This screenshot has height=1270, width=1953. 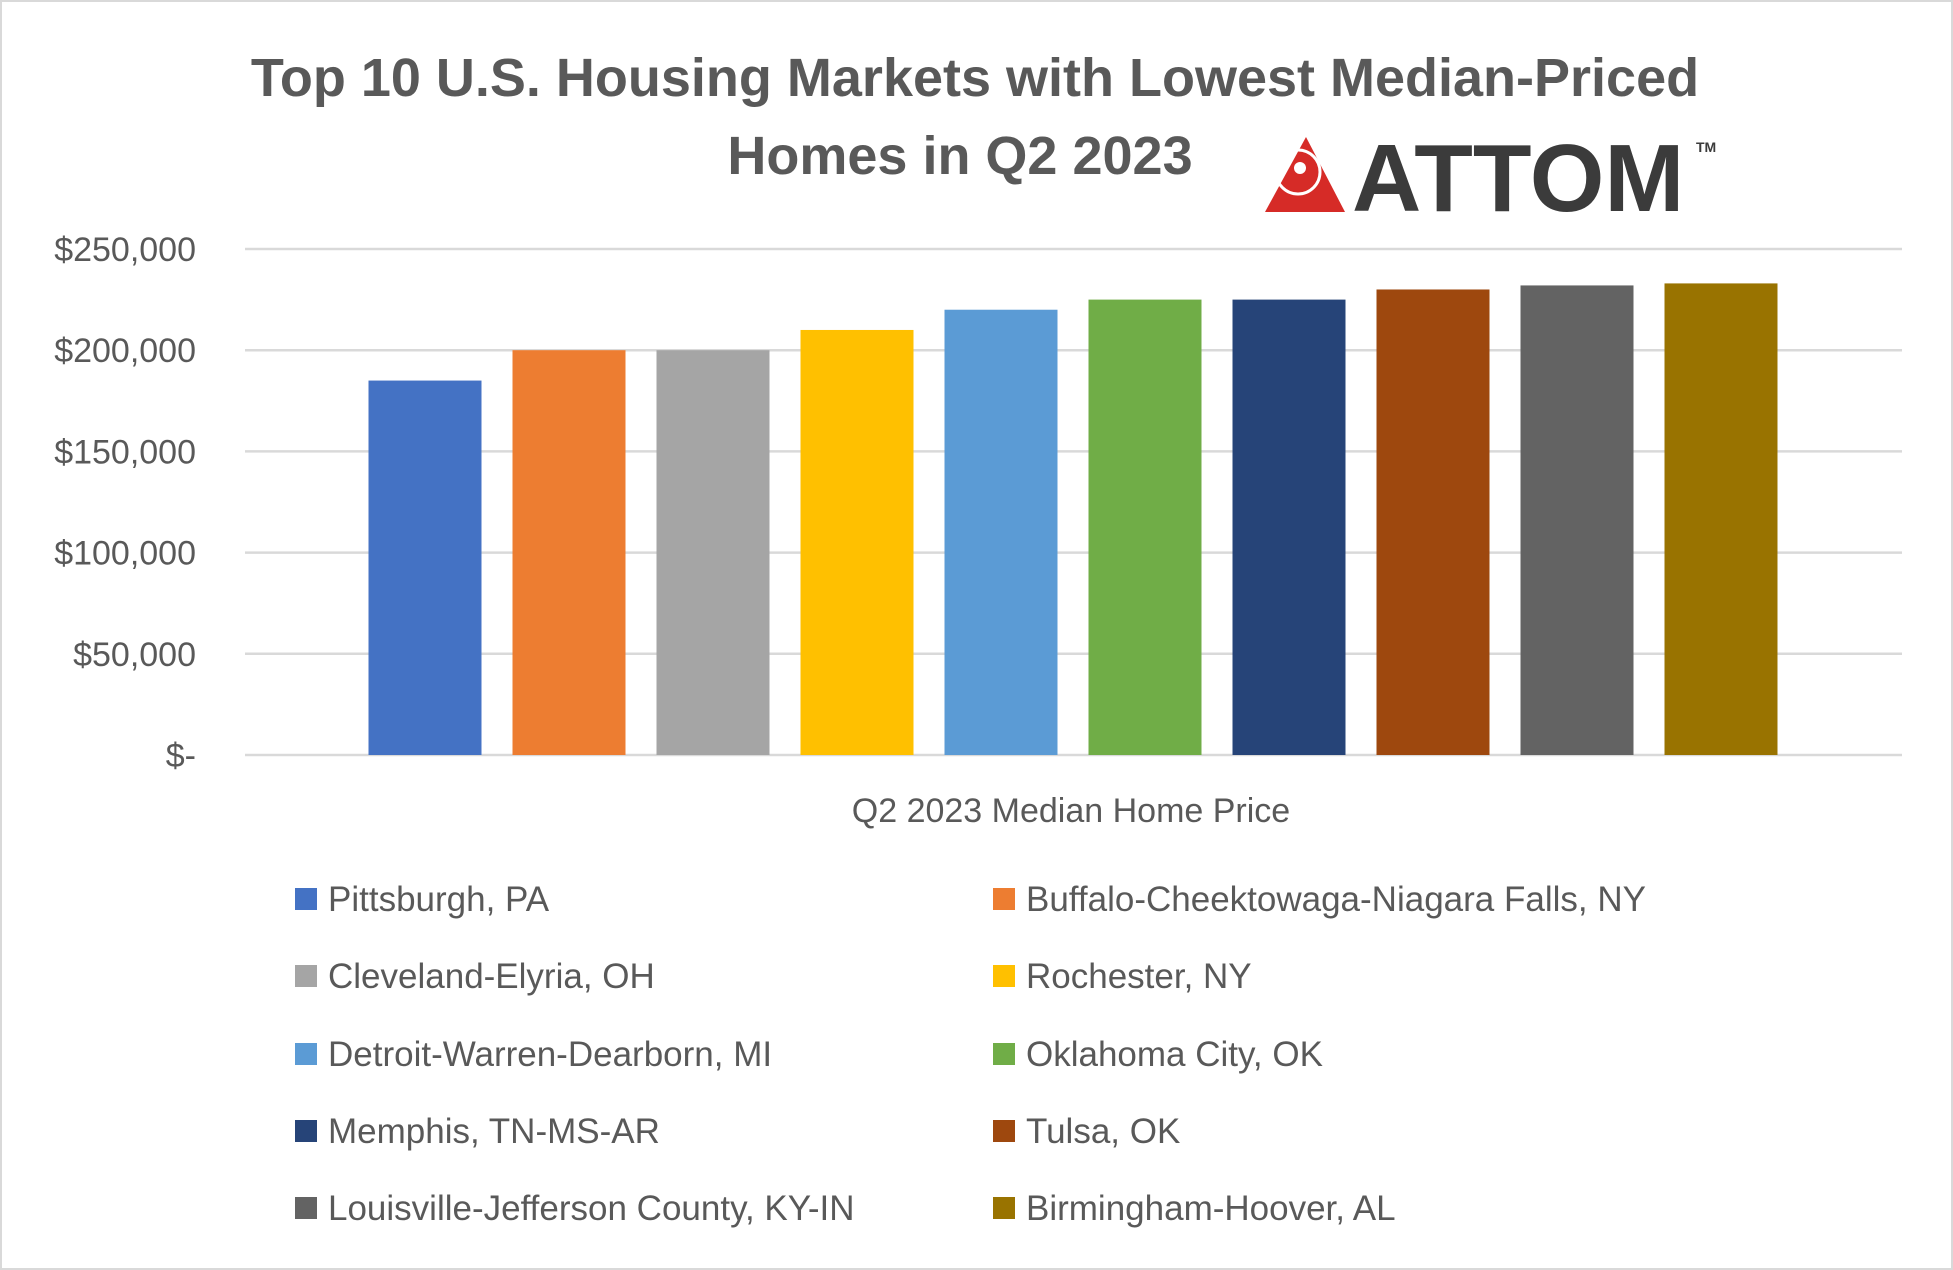 What do you see at coordinates (1518, 178) in the screenshot?
I see `attom-logo-text: ATTOM` at bounding box center [1518, 178].